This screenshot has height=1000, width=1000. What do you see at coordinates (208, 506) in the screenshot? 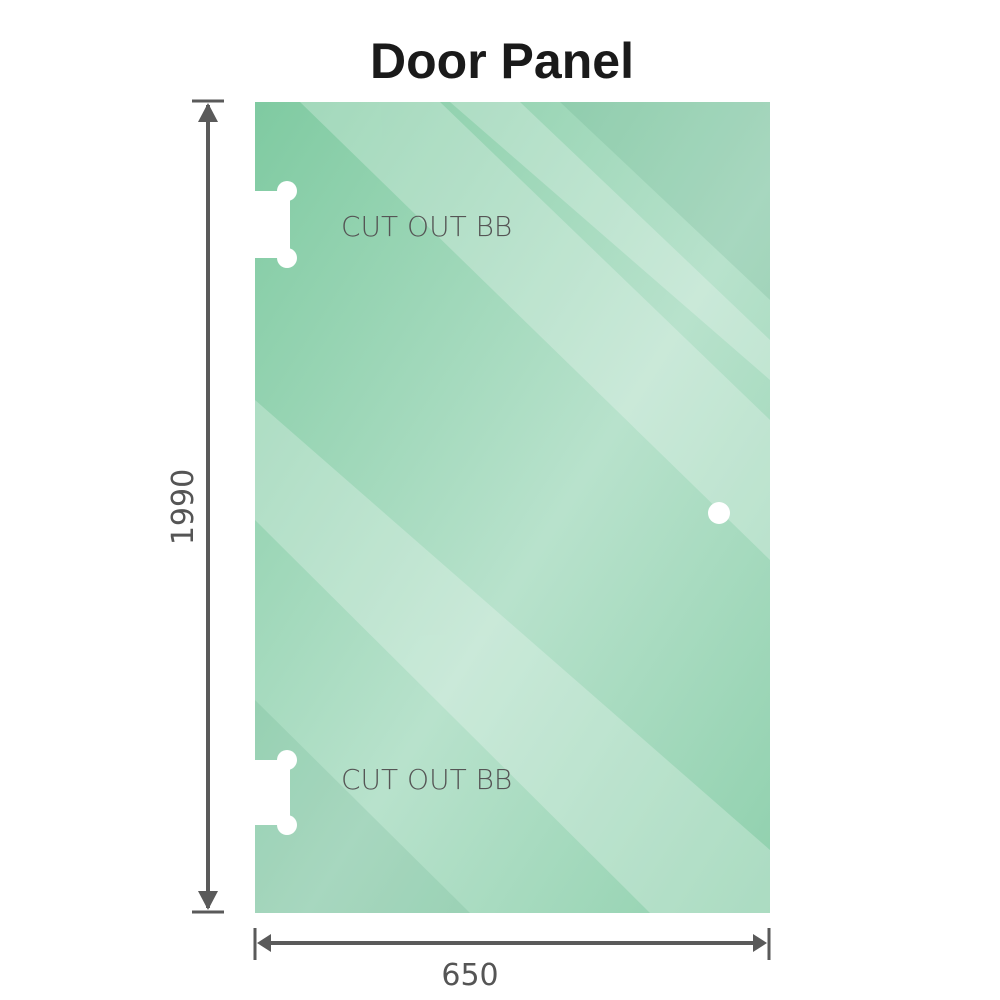
I see `height-dimension` at bounding box center [208, 506].